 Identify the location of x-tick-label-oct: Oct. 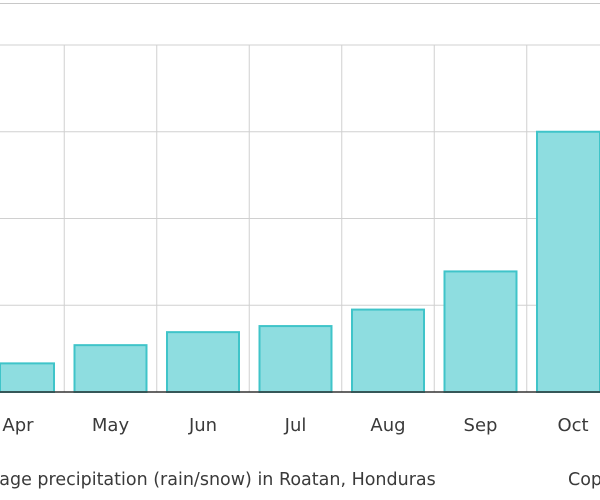
(572, 425).